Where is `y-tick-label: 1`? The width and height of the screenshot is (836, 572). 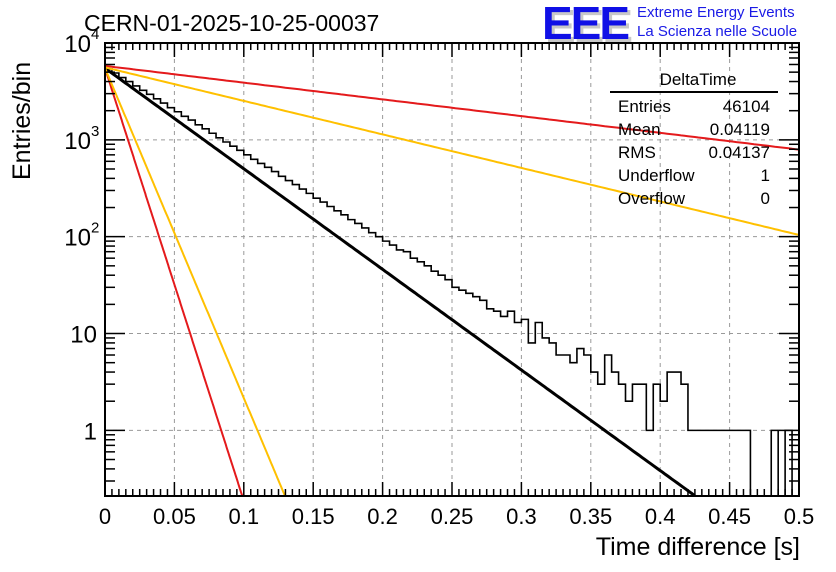 y-tick-label: 1 is located at coordinates (90, 431).